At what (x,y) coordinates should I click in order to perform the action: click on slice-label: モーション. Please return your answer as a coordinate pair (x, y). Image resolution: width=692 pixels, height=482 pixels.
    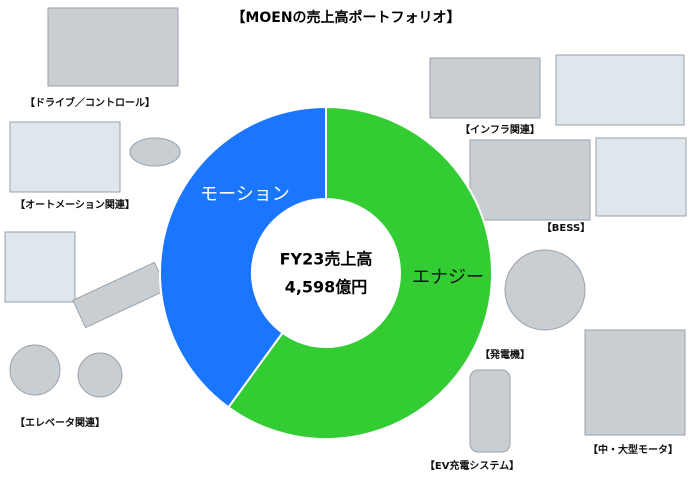
    Looking at the image, I should click on (245, 194).